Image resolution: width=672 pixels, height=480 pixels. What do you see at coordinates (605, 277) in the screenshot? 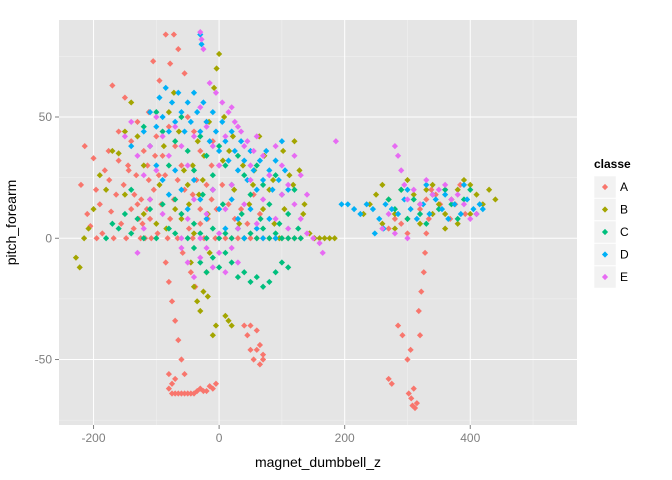
I see `legend-key-marker` at bounding box center [605, 277].